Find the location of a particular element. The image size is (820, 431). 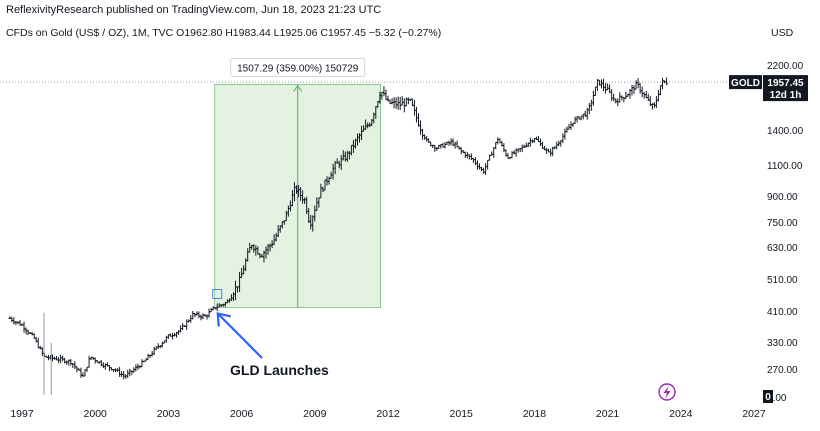

gld-arrow-head is located at coordinates (224, 319).